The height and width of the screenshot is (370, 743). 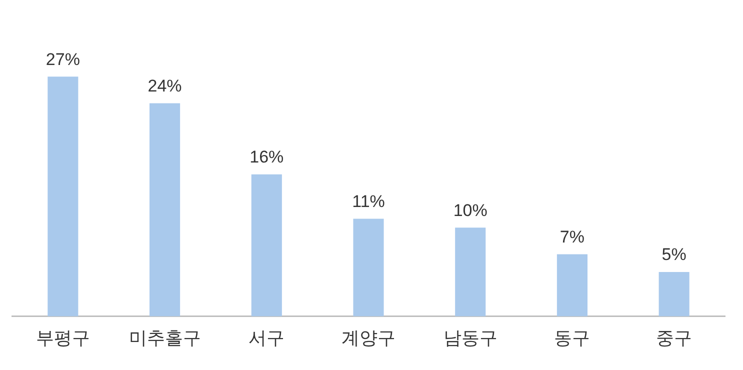 What do you see at coordinates (674, 254) in the screenshot?
I see `data-label: 5%` at bounding box center [674, 254].